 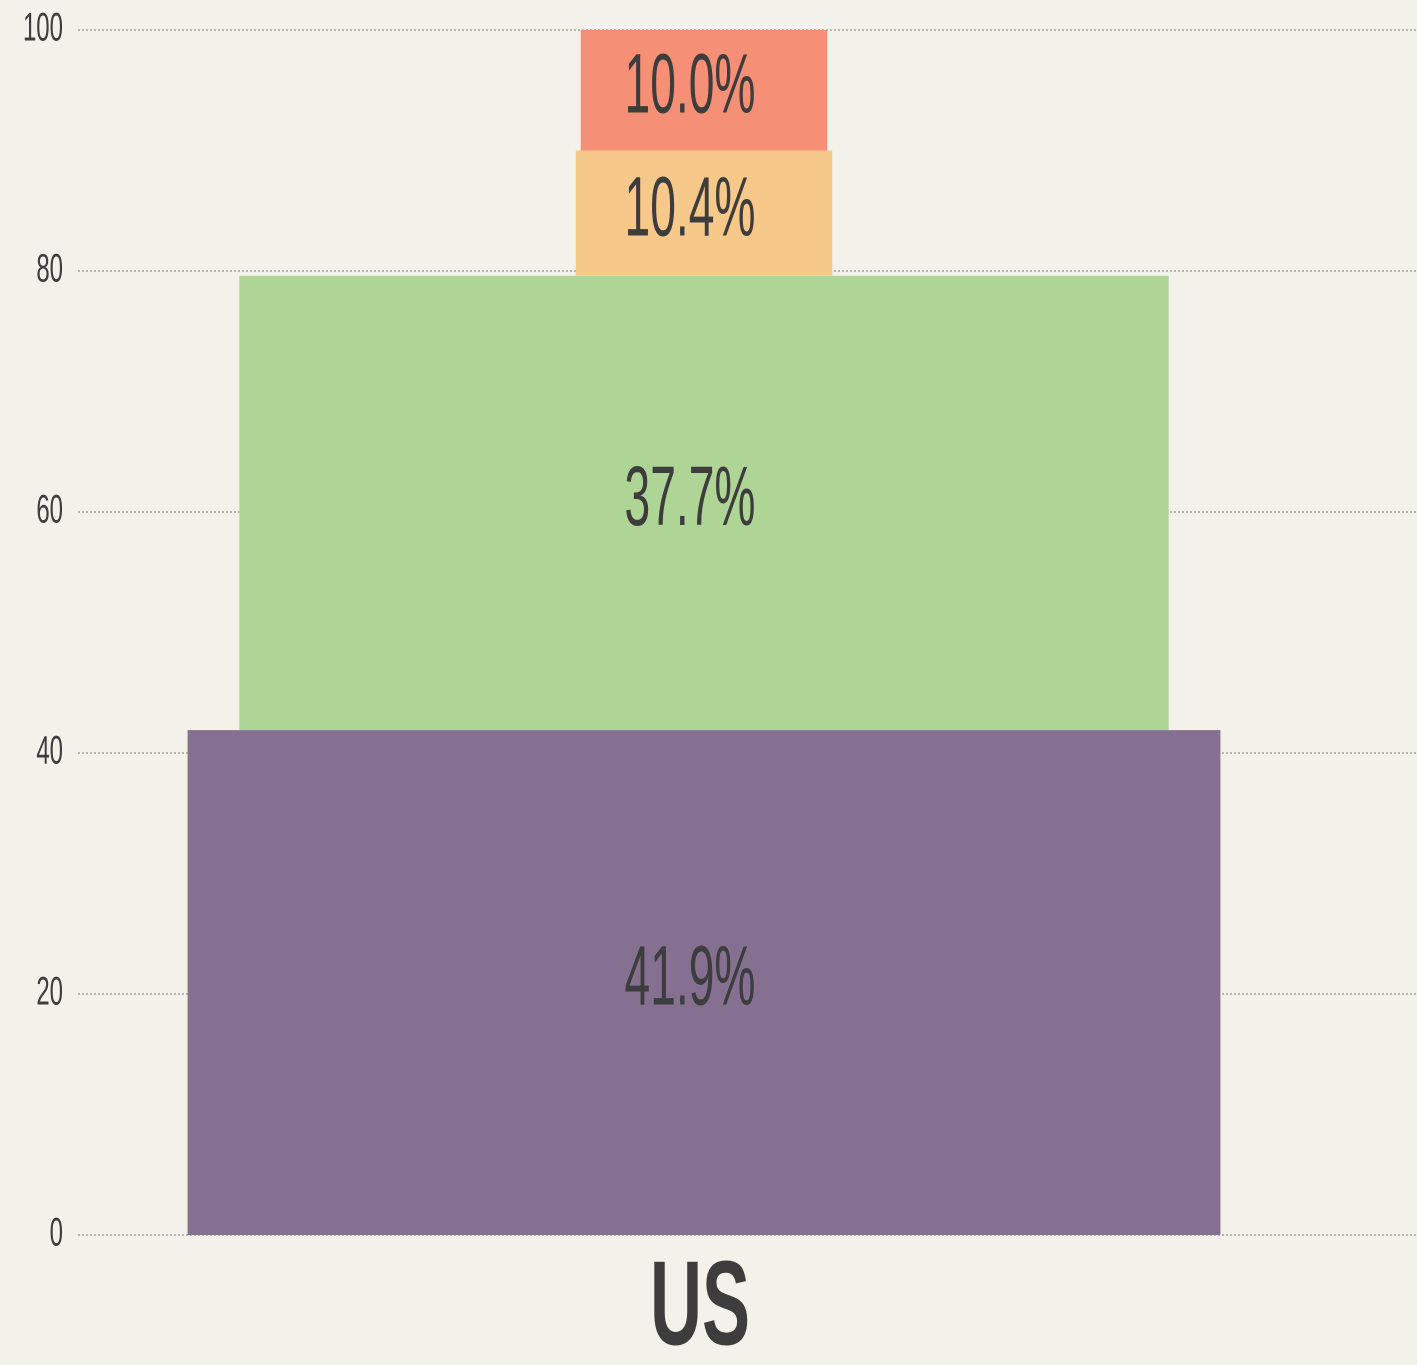 I want to click on y-tick-label: 80, so click(x=49, y=267).